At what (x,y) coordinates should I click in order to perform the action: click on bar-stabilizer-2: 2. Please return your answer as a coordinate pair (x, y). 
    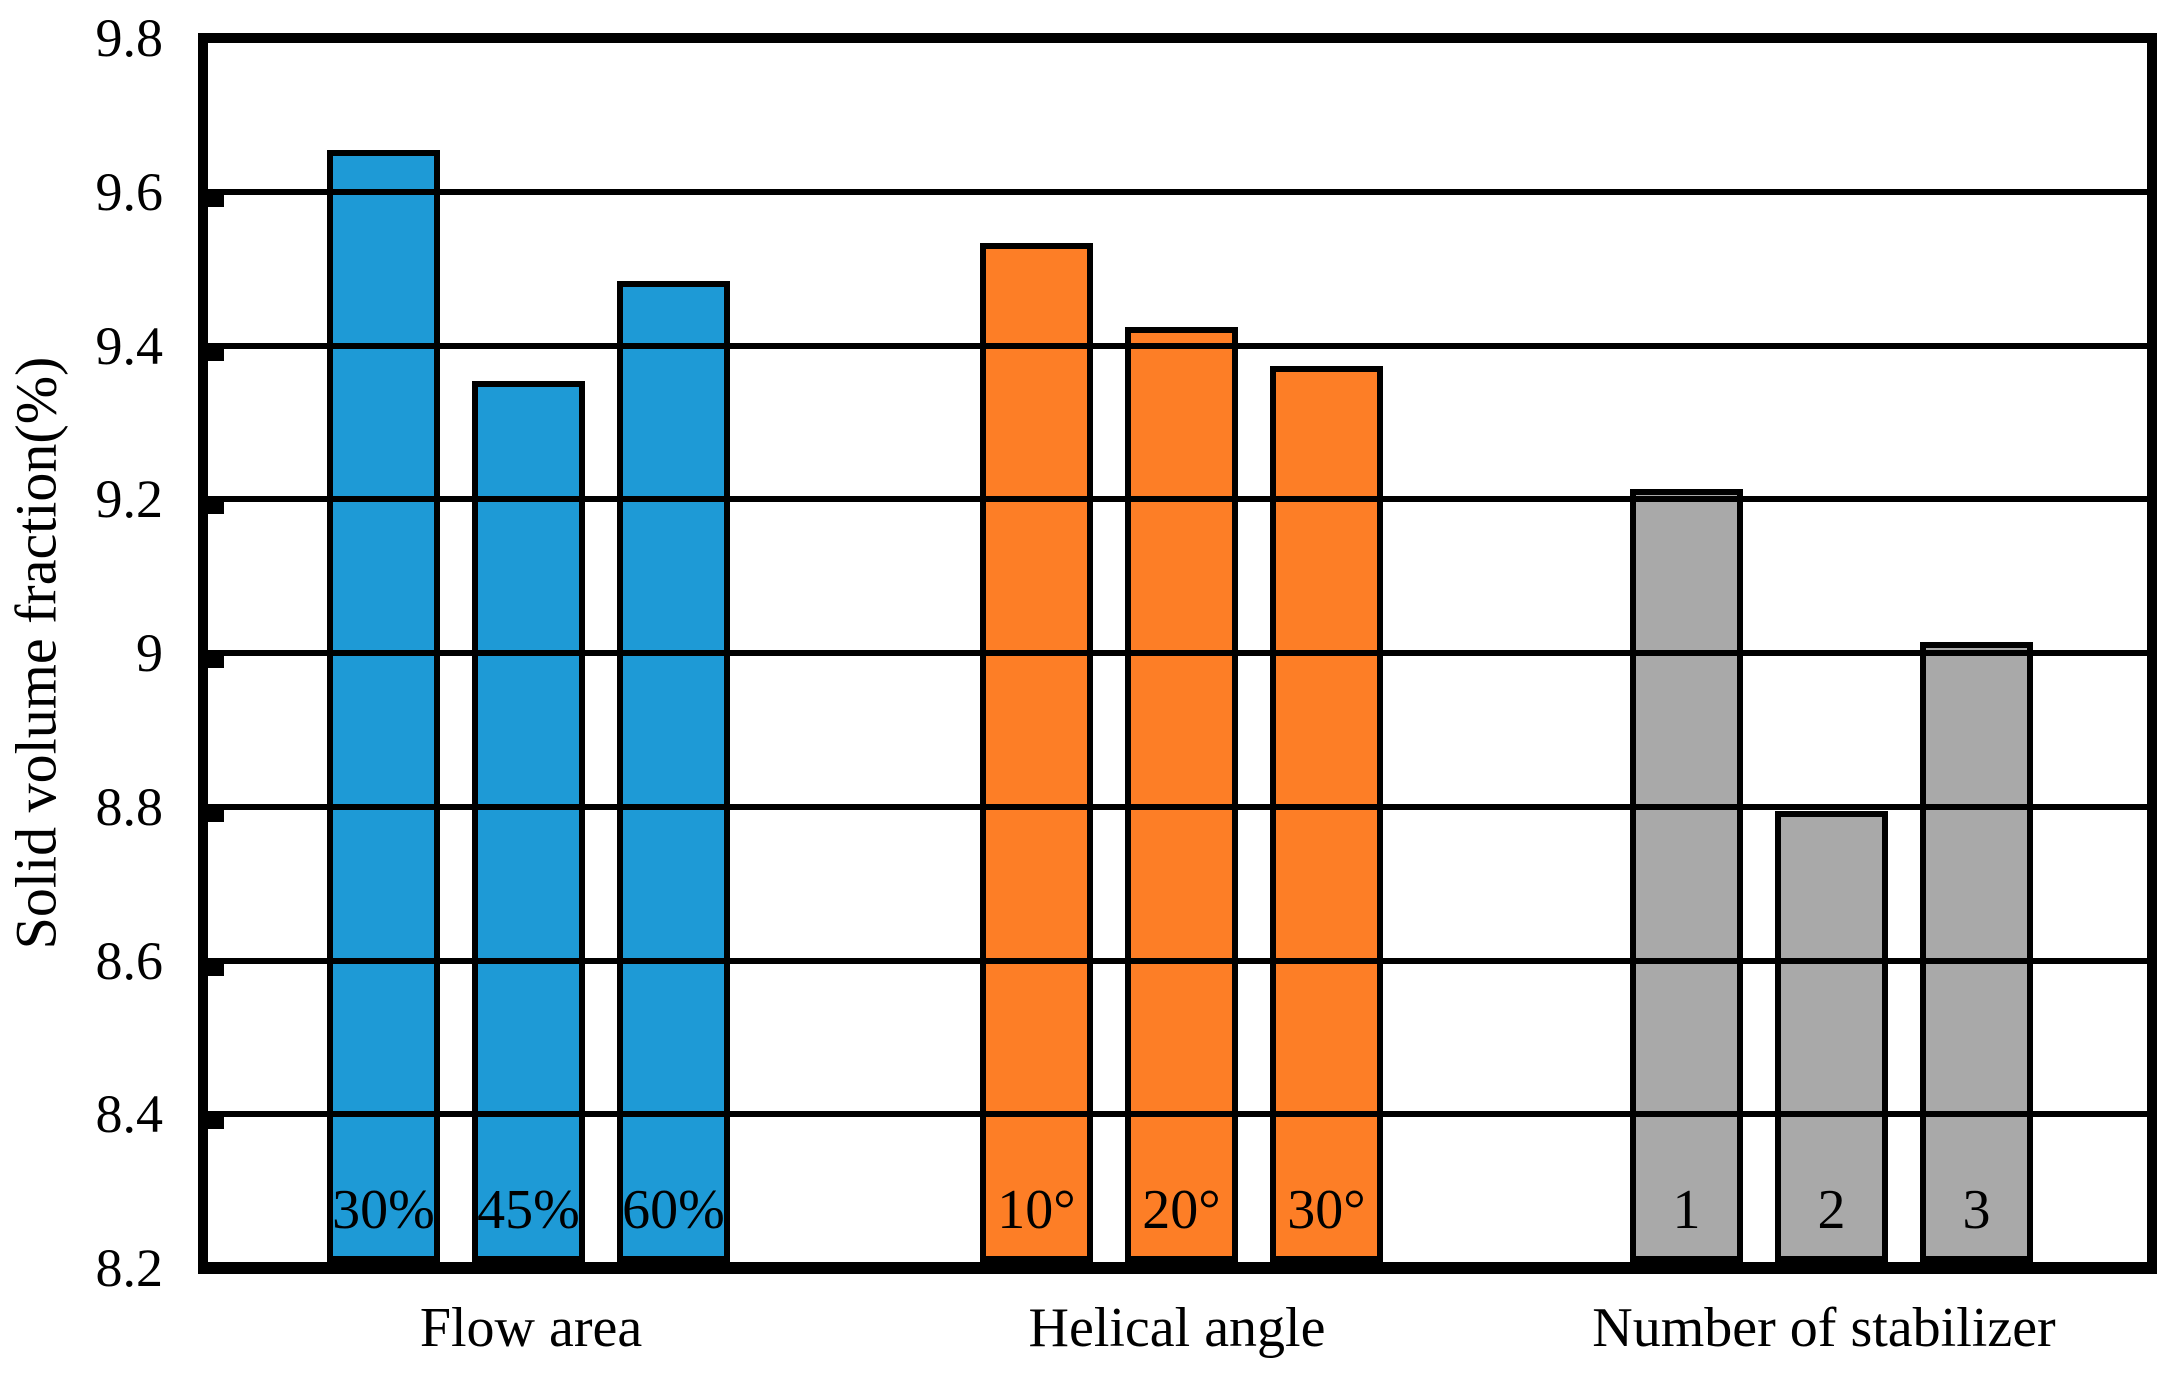
    Looking at the image, I should click on (1831, 1036).